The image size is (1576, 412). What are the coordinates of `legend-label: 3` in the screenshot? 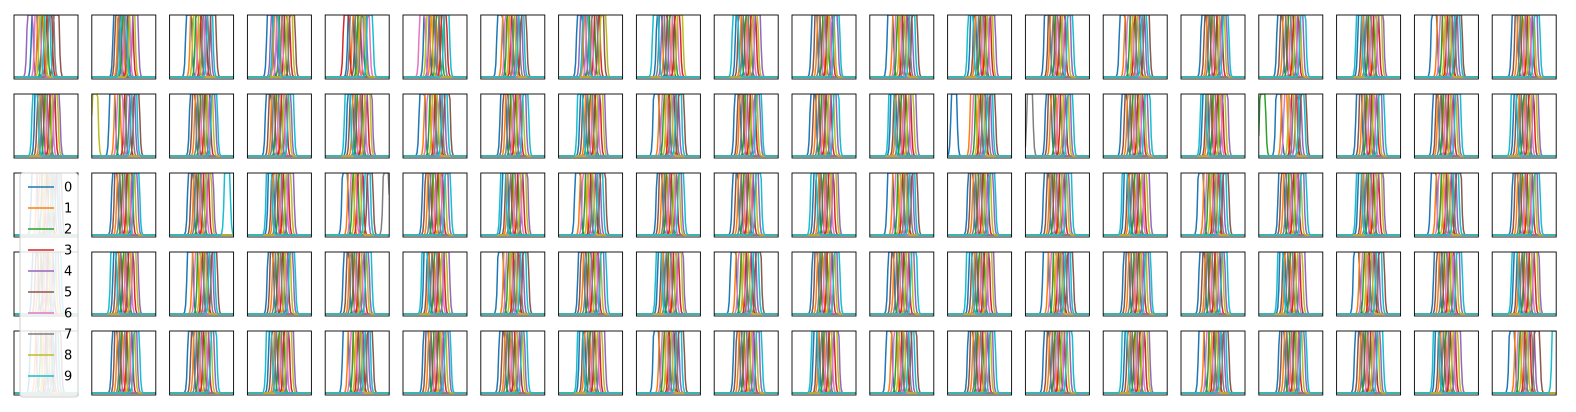 It's located at (68, 251).